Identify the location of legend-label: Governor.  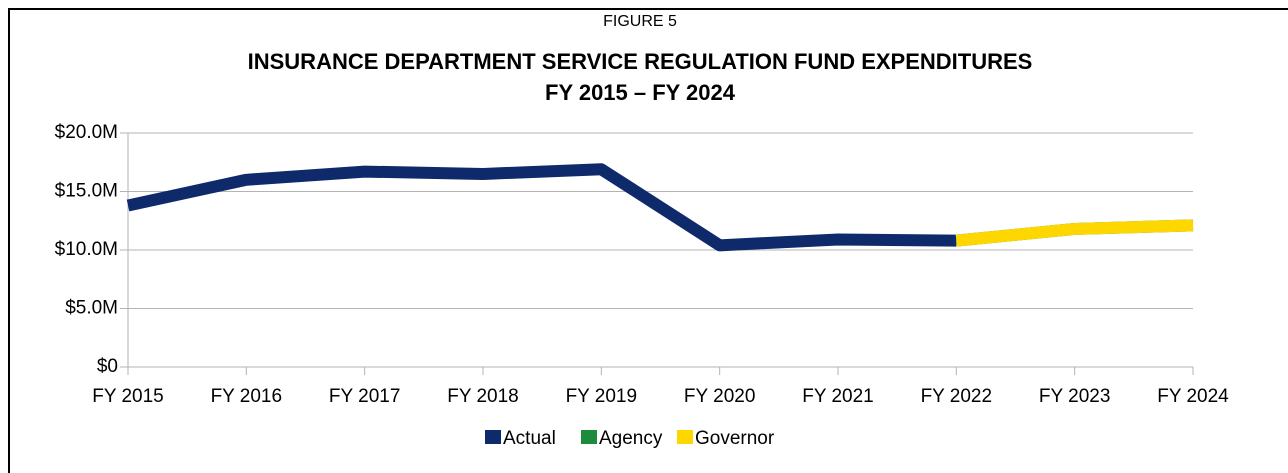
(735, 438).